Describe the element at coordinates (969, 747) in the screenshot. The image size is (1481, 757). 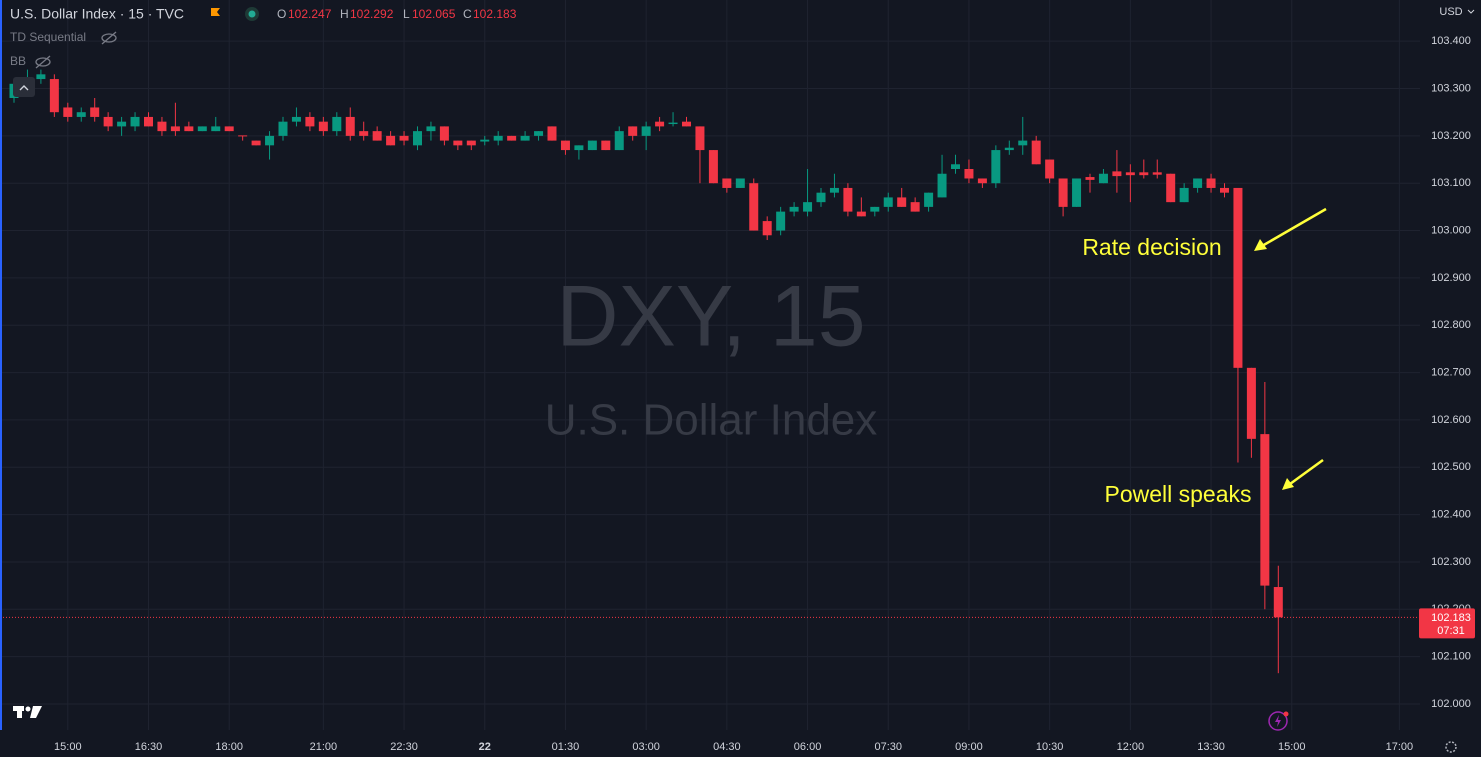
I see `x-tick-label: 09:00` at that location.